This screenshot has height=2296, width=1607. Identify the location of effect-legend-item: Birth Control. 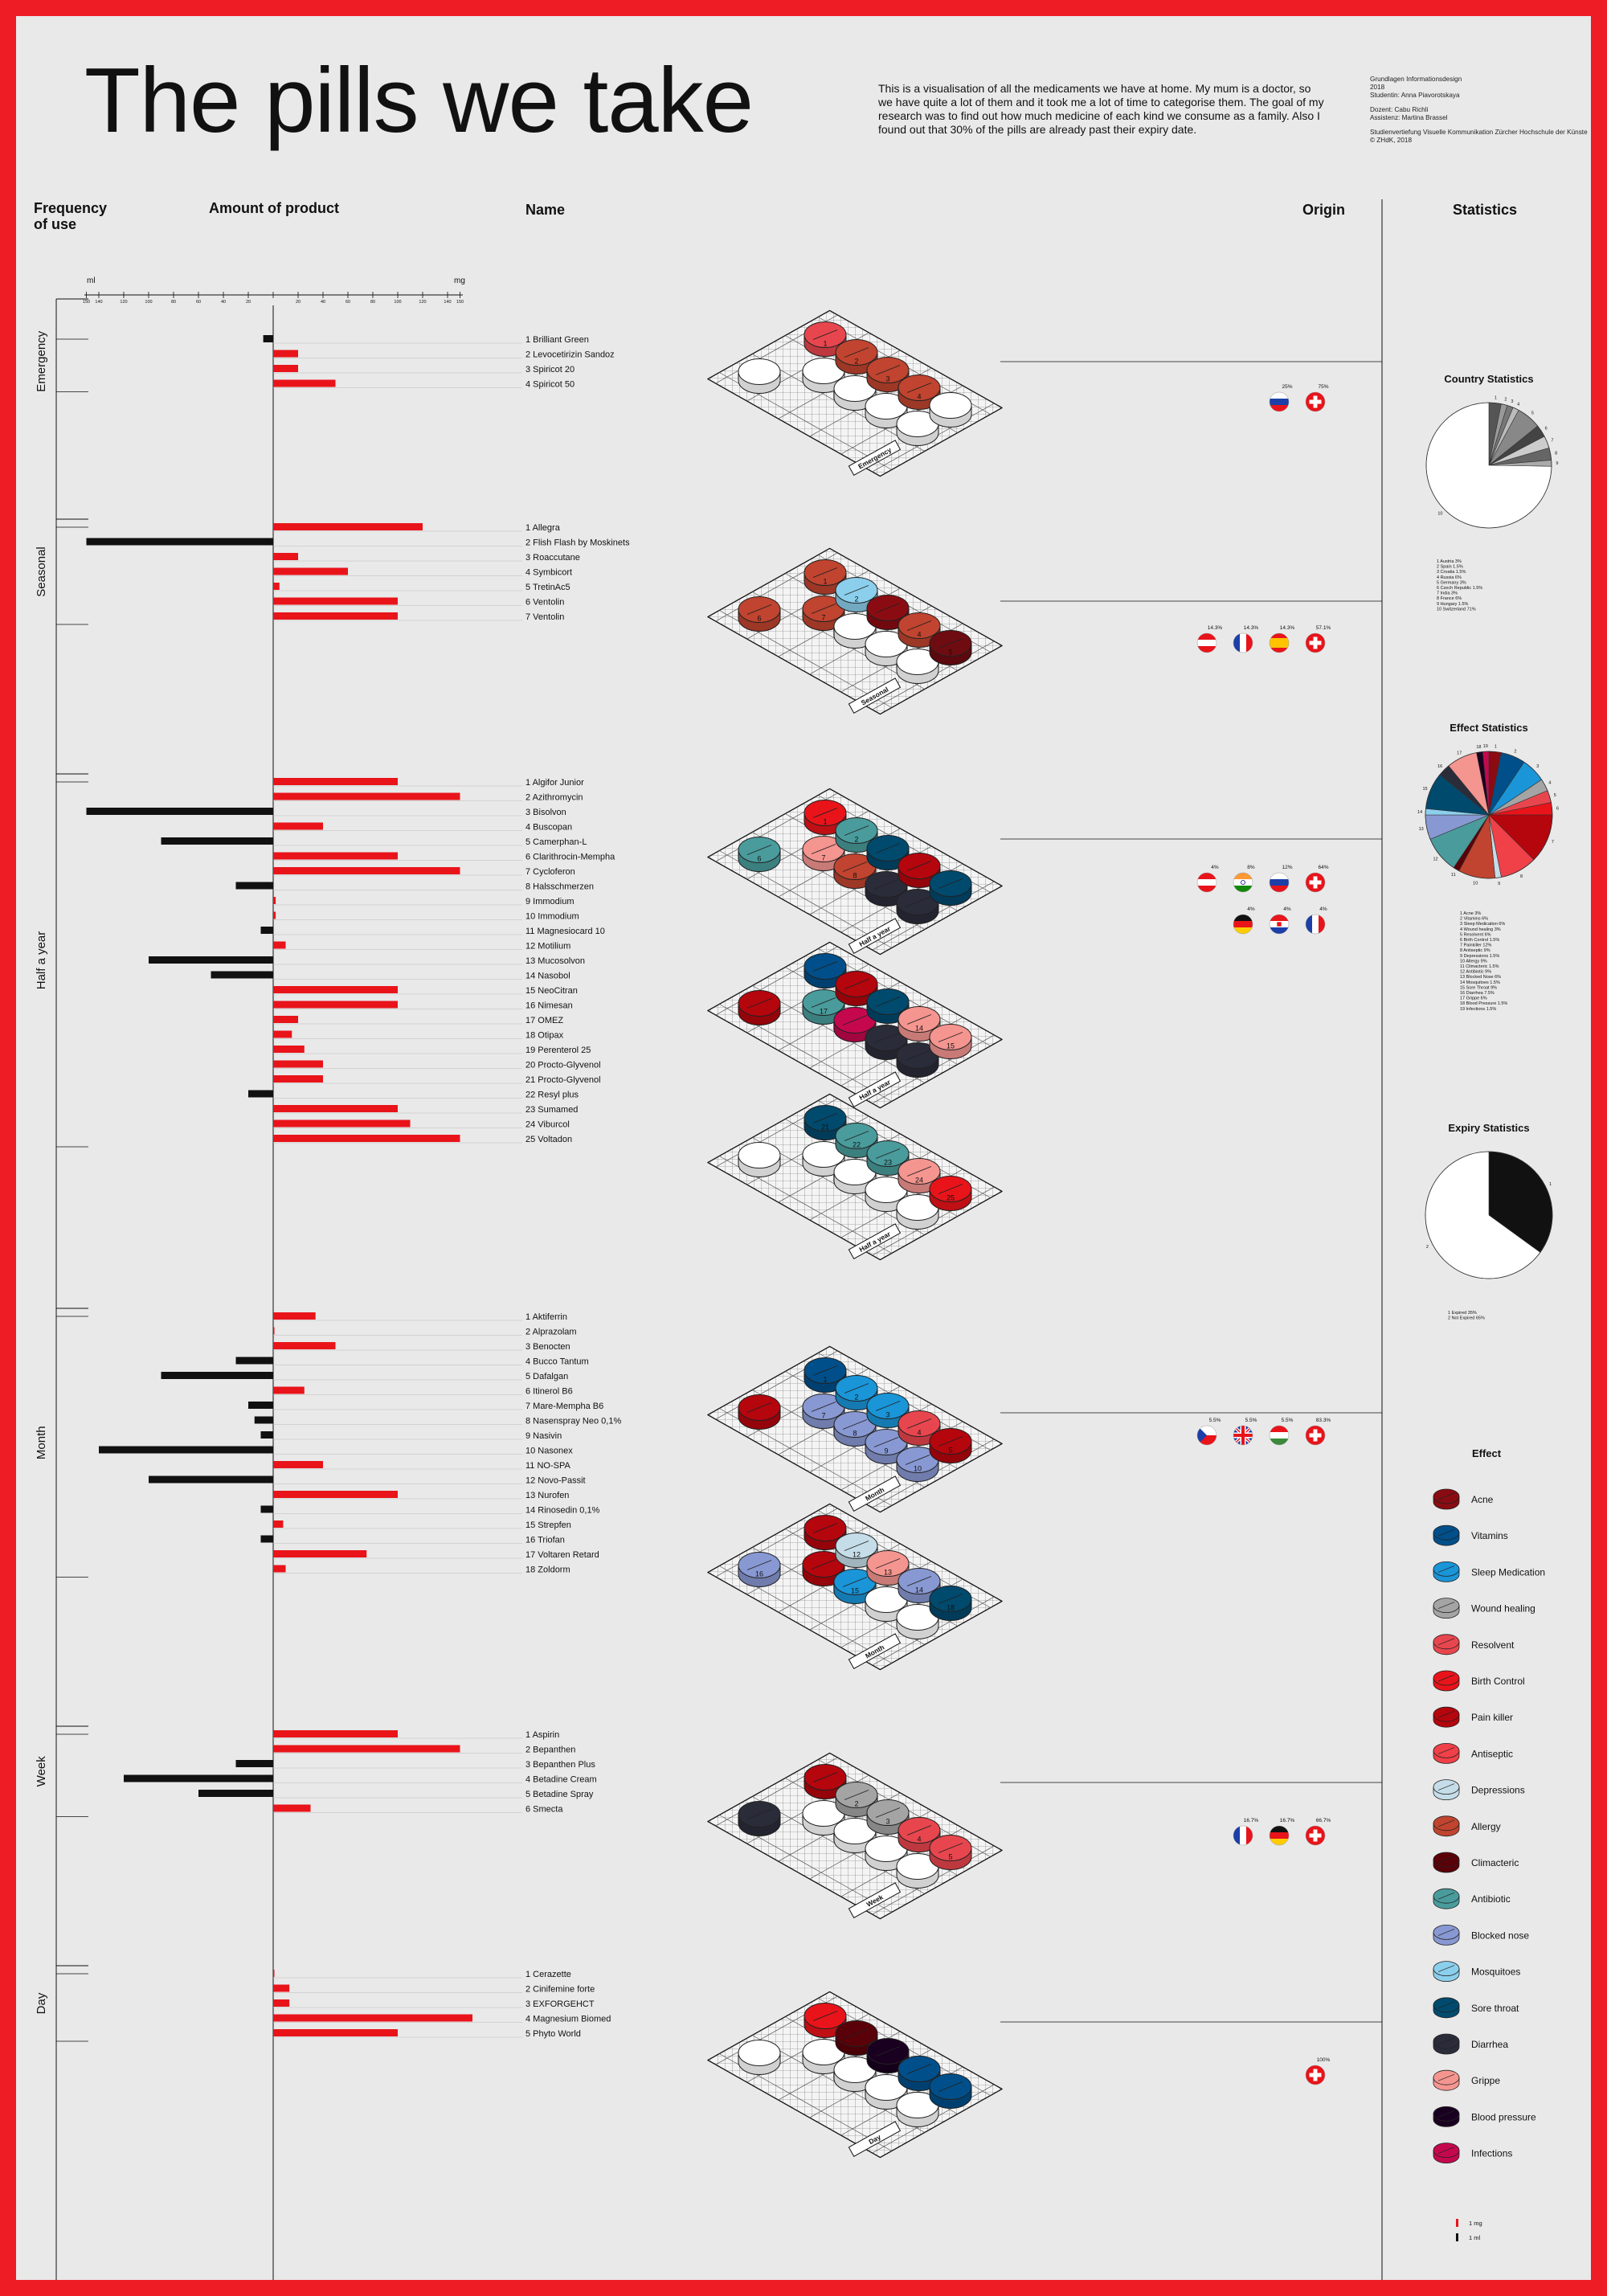
(1479, 1681).